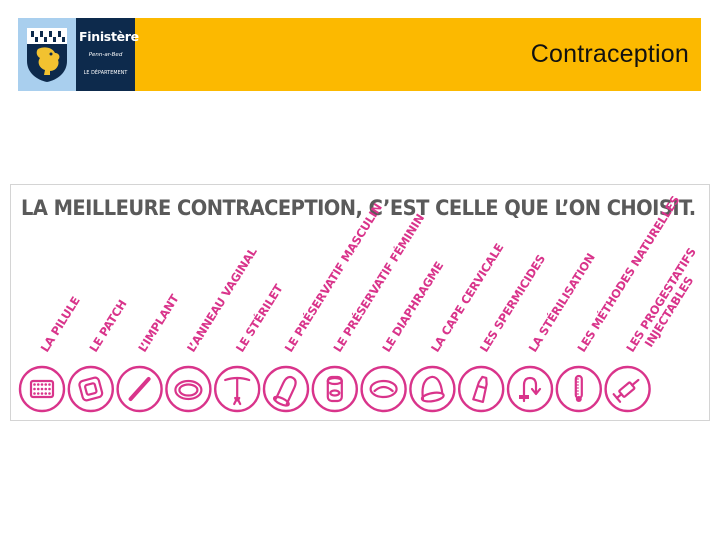 The image size is (720, 540). I want to click on male-condom-icon, so click(284, 391).